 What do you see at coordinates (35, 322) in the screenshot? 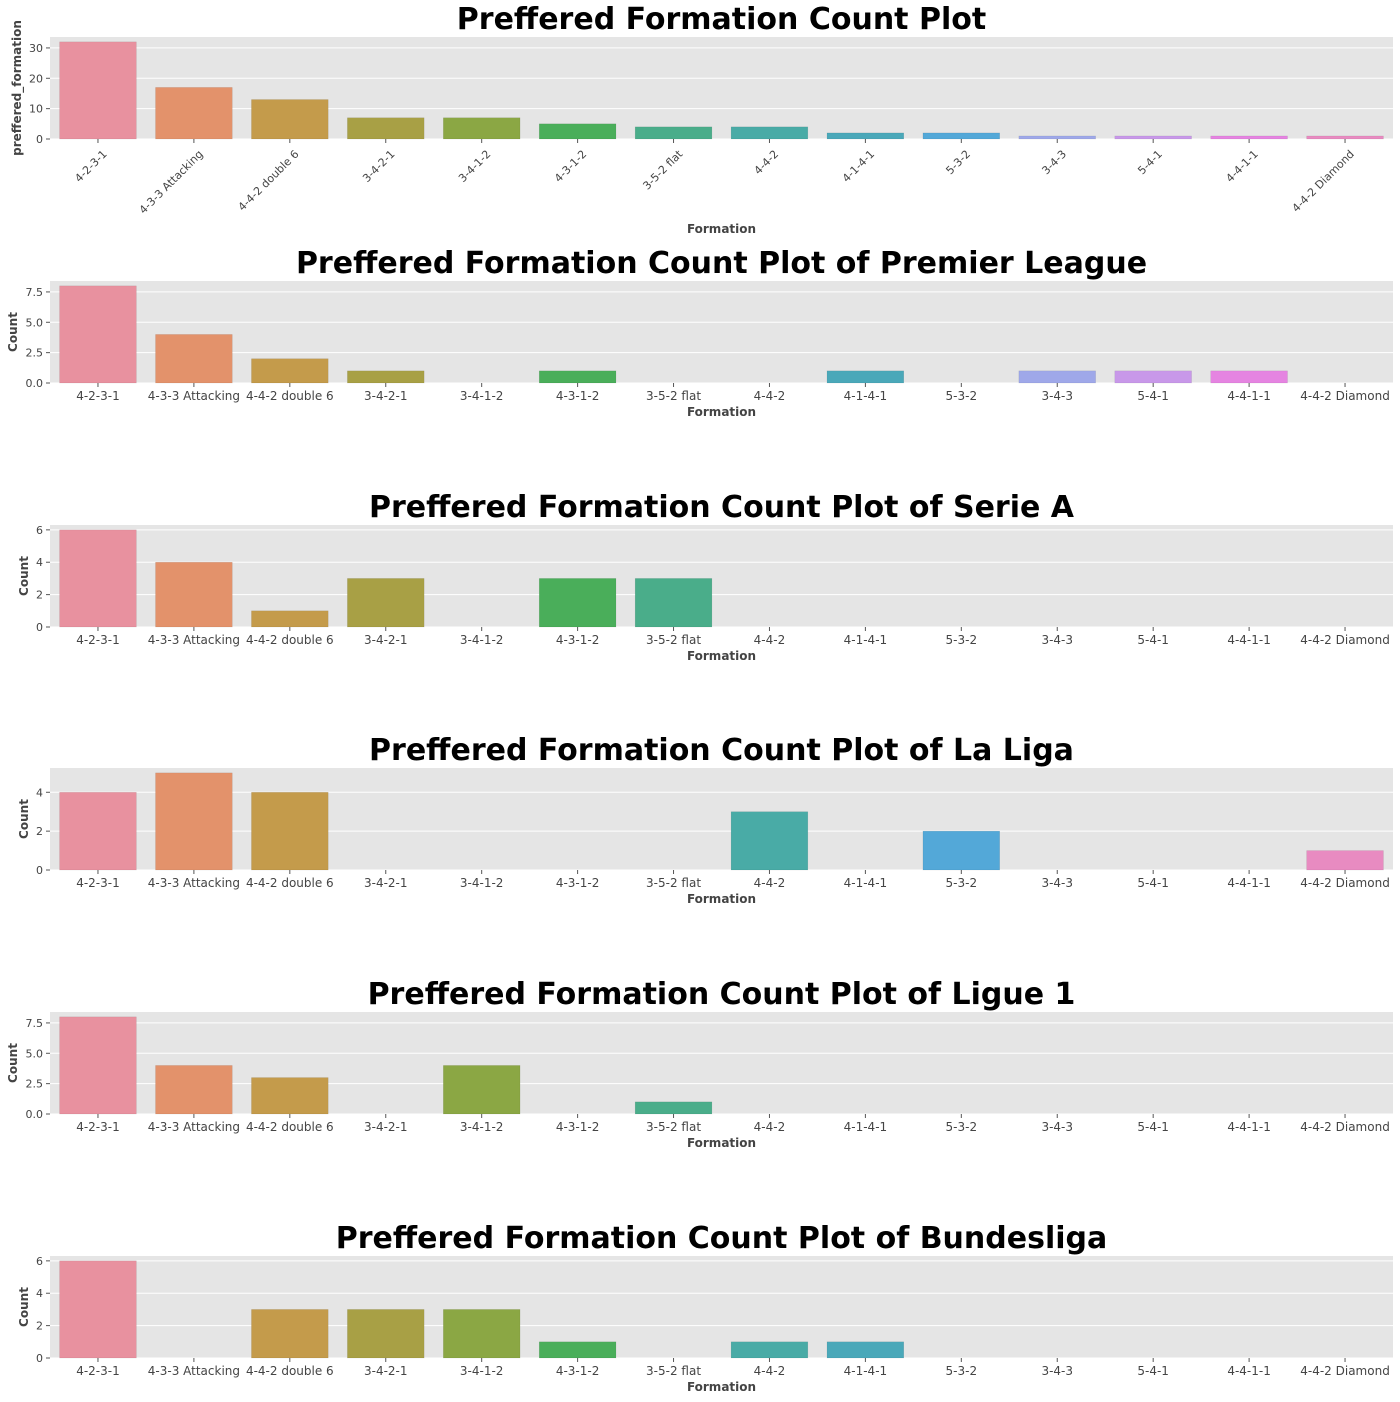
I see `y-tick-label: 5.0` at bounding box center [35, 322].